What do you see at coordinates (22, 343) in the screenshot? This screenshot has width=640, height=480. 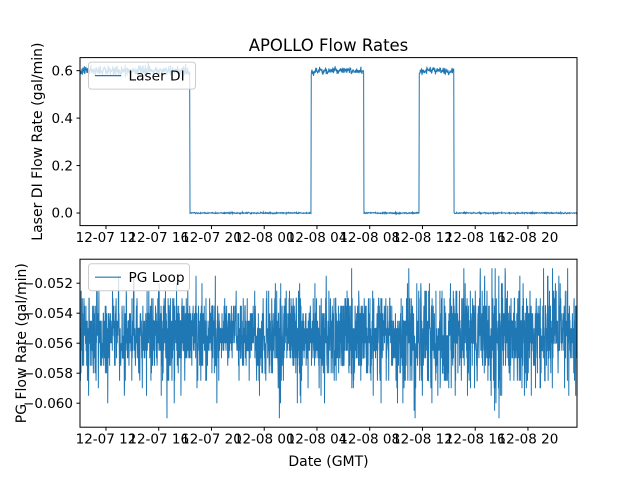 I see `pg-loop-ylabel: PG Flow Rate (gal/min)` at bounding box center [22, 343].